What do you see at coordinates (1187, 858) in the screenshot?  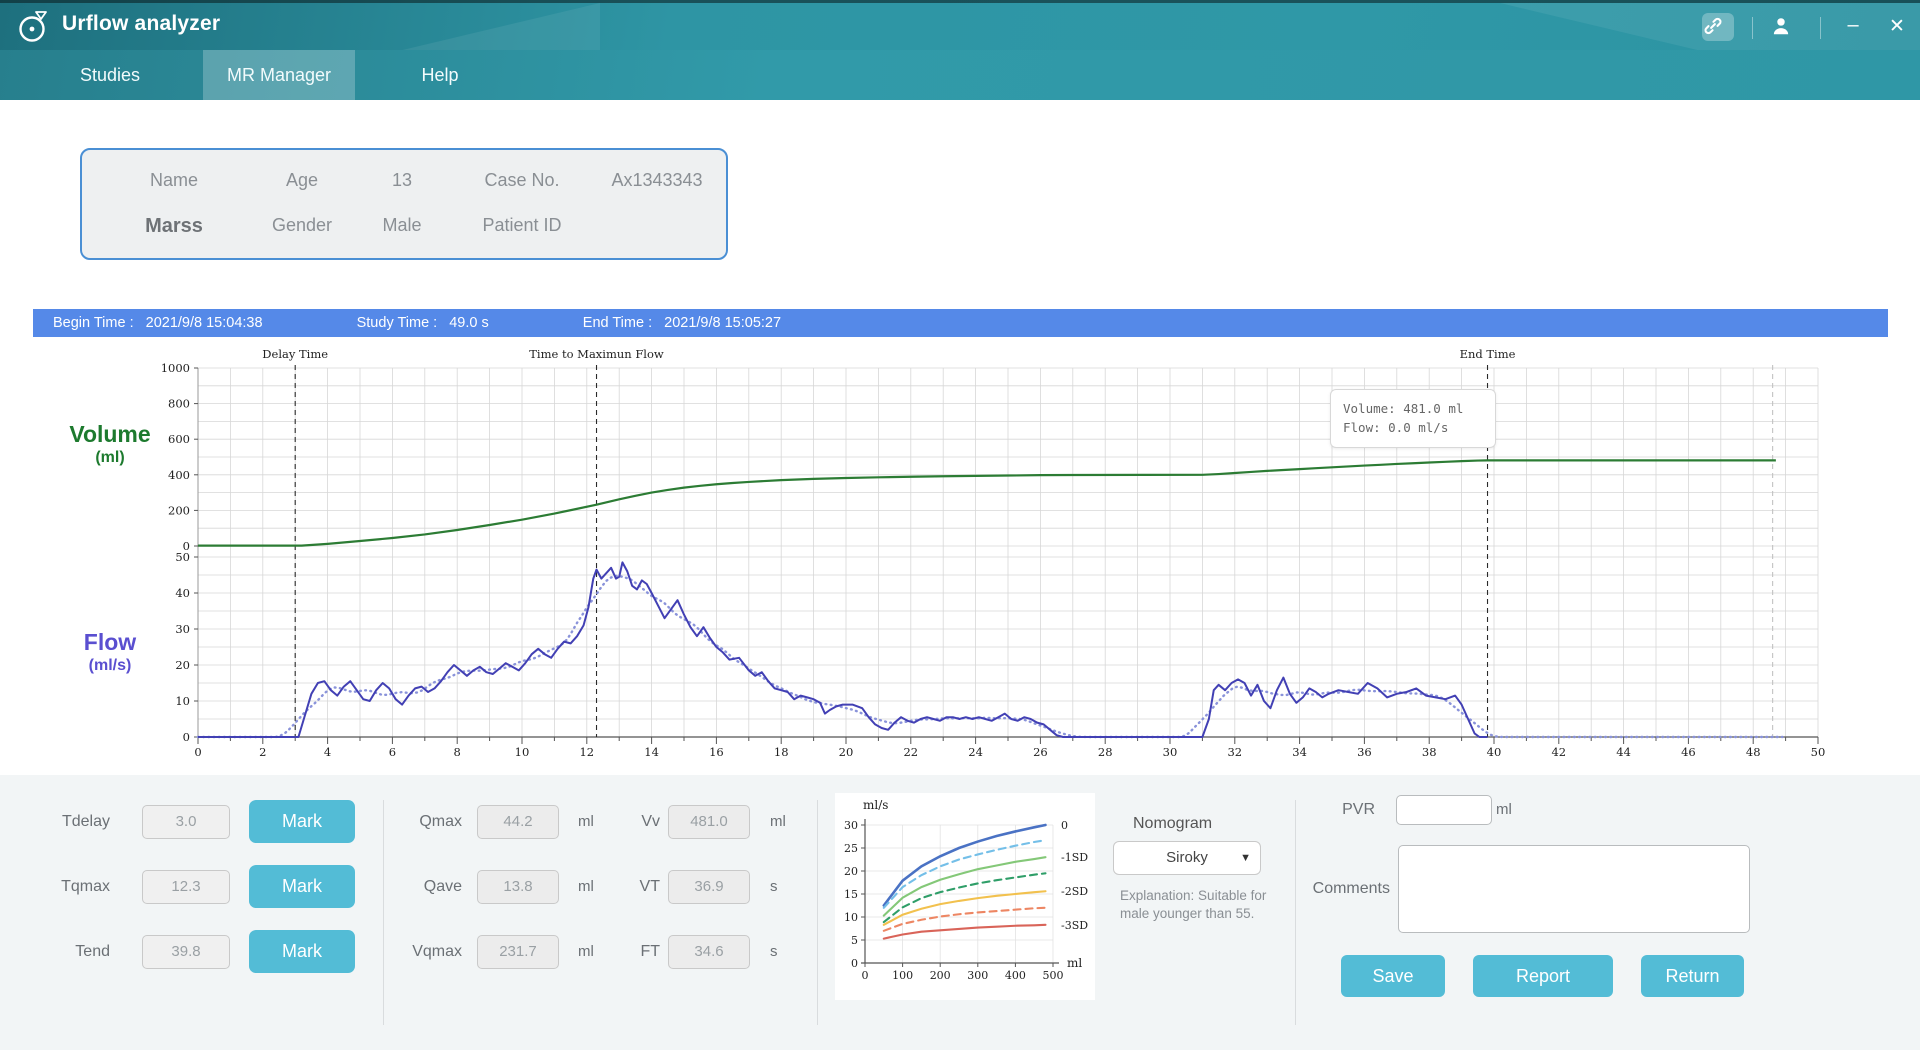 I see `nomogram-dropdown: Siroky ▼` at bounding box center [1187, 858].